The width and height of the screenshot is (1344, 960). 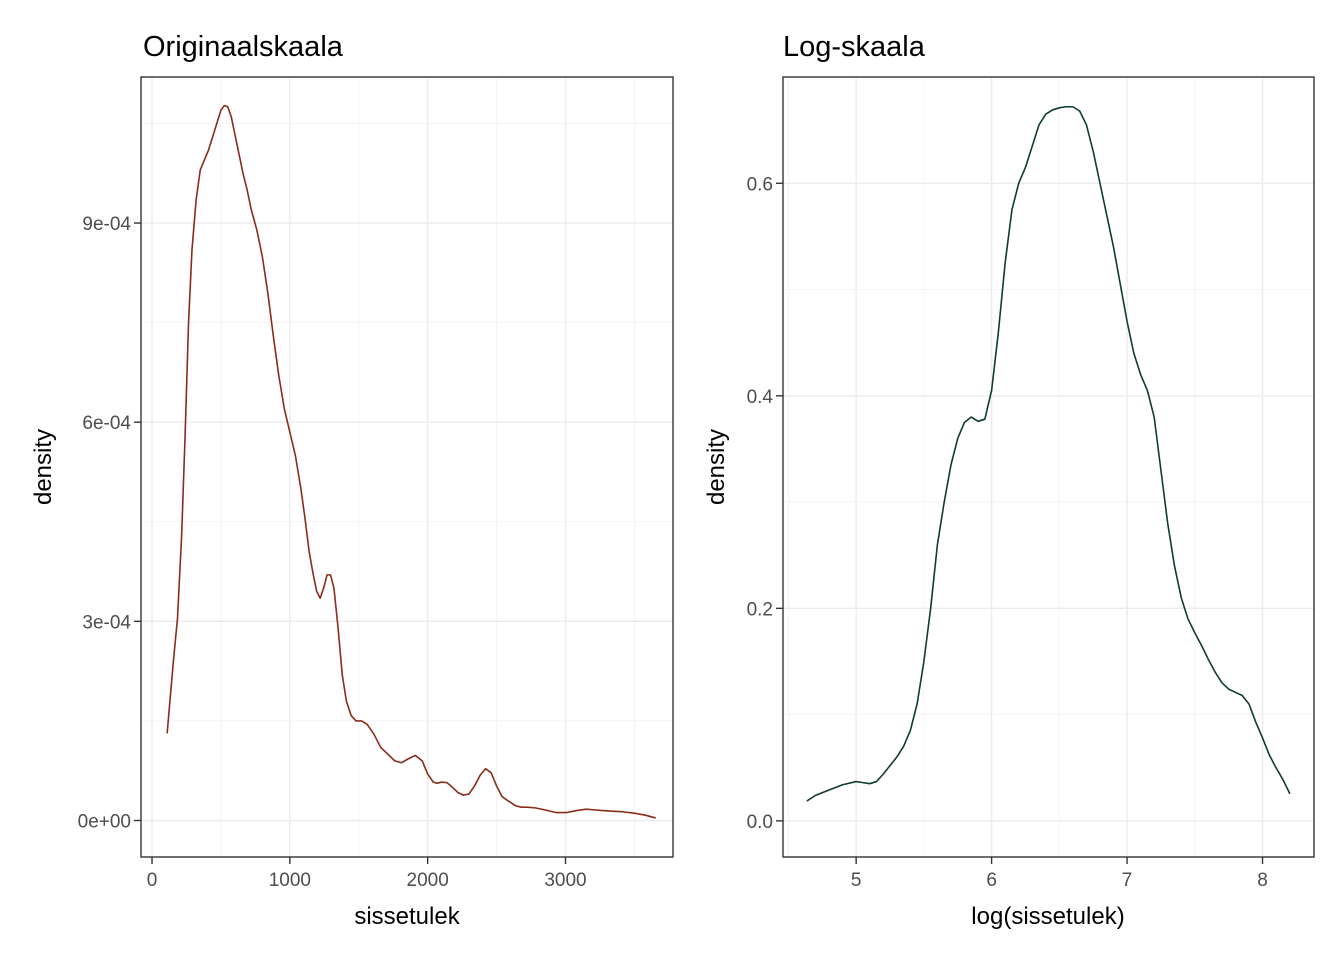 I want to click on x-axis-title: log(sissetulek), so click(x=1047, y=916).